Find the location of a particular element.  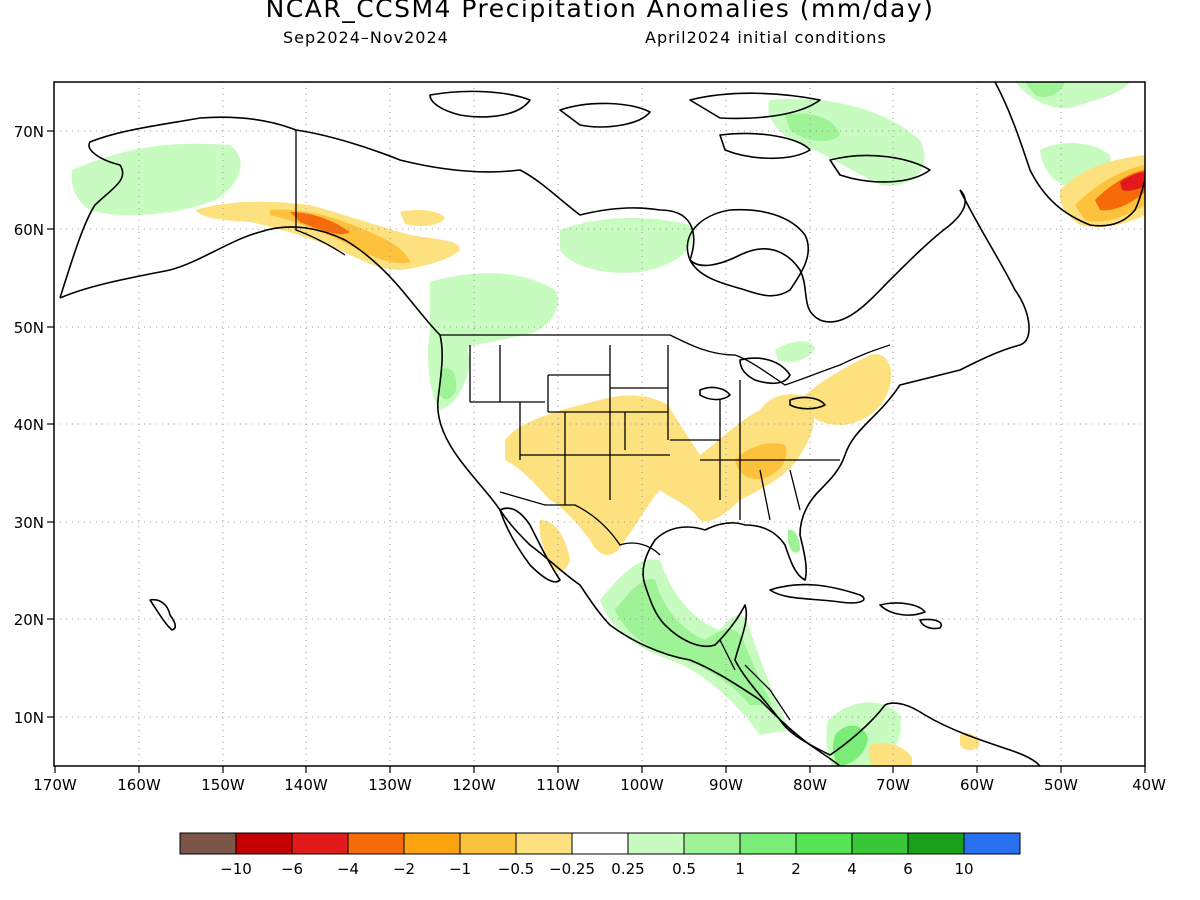

colorbar-label: −1 is located at coordinates (460, 869).